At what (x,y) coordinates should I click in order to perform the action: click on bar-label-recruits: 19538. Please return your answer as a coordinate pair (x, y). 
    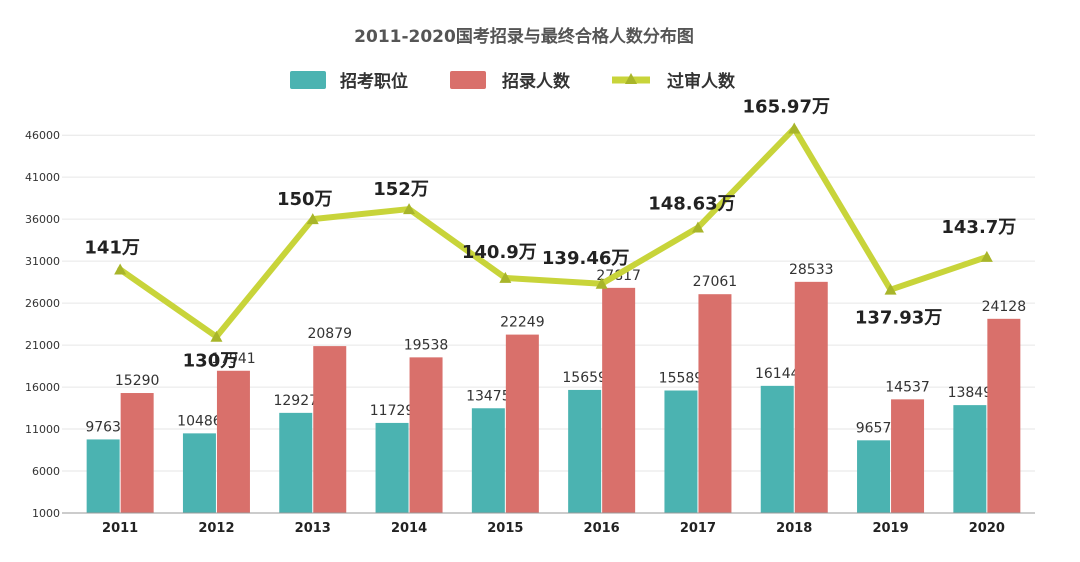
    Looking at the image, I should click on (426, 345).